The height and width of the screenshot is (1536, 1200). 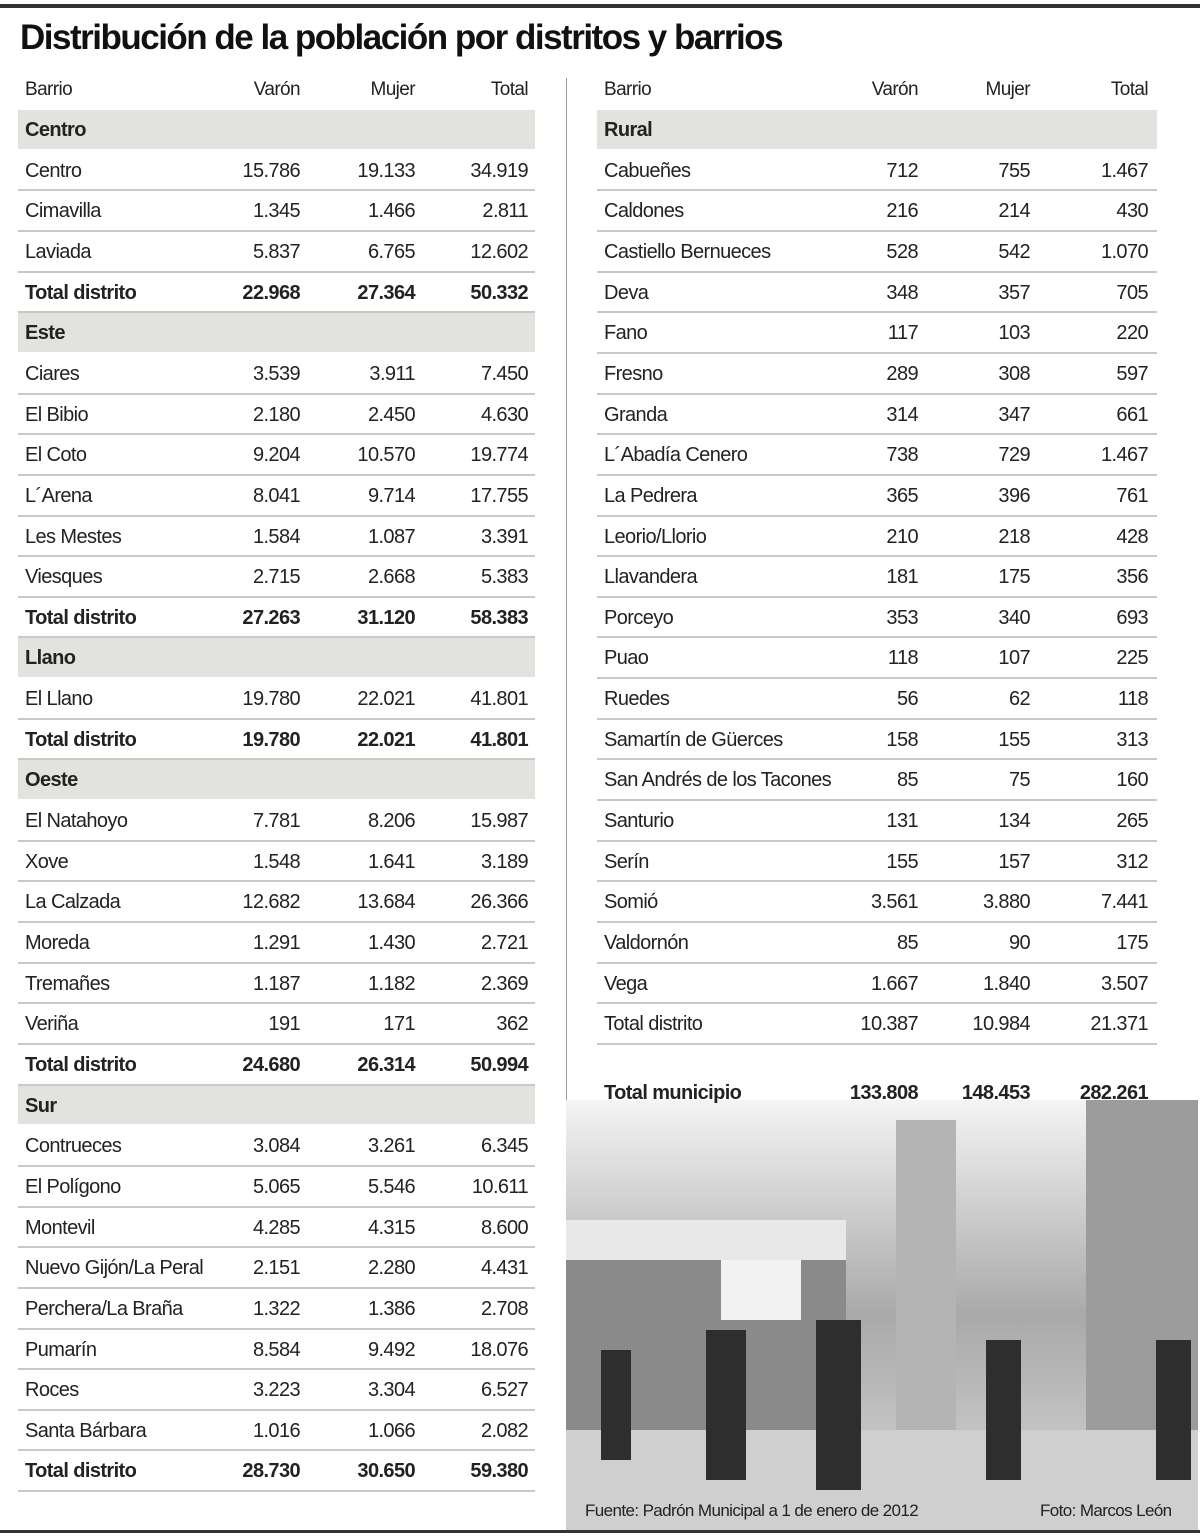 What do you see at coordinates (52, 1390) in the screenshot?
I see `cell: Roces` at bounding box center [52, 1390].